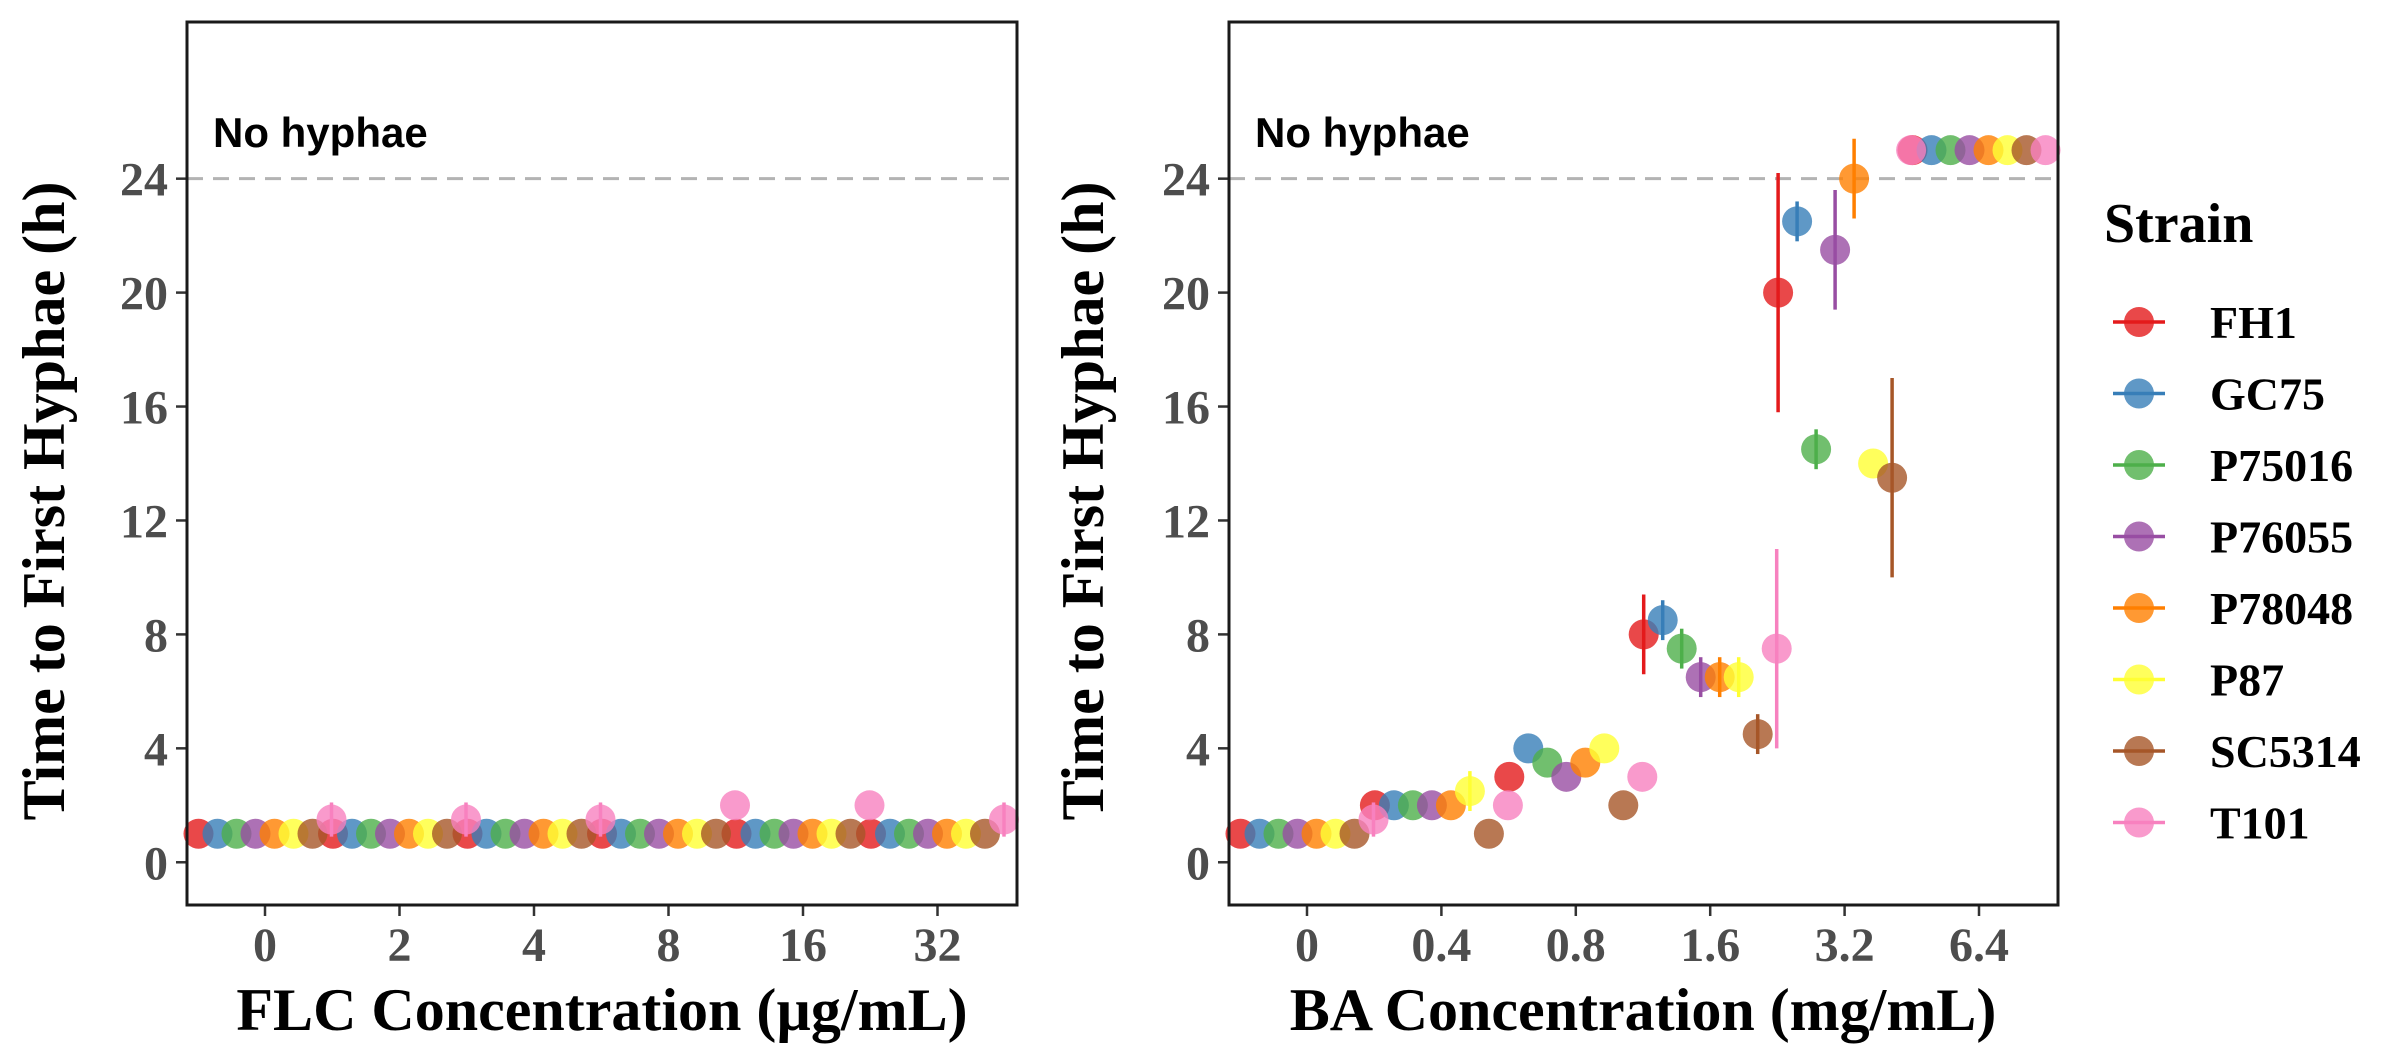 This screenshot has width=2400, height=1050. I want to click on legend-label-gc75: GC75, so click(2267, 394).